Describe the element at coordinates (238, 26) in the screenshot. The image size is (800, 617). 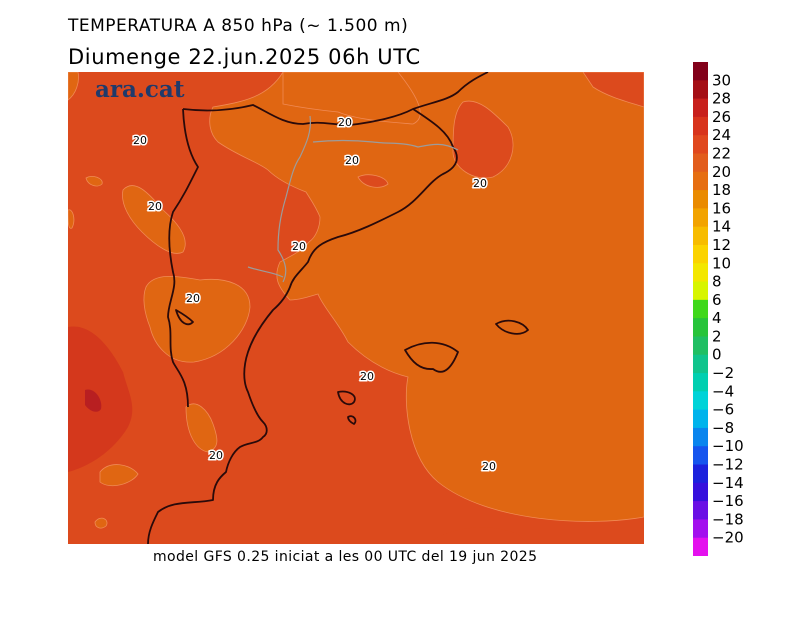
I see `map-title: TEMPERATURA A 850 hPa (~ 1.500 m)` at that location.